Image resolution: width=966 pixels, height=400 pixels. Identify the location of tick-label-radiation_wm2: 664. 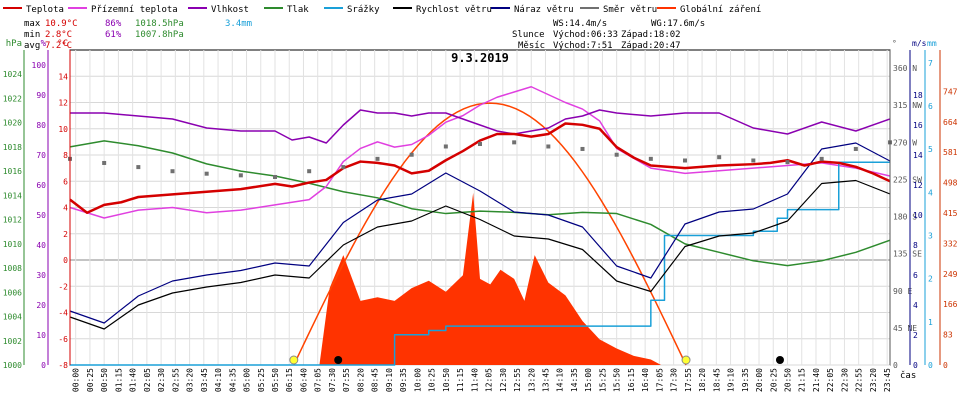
(950, 122).